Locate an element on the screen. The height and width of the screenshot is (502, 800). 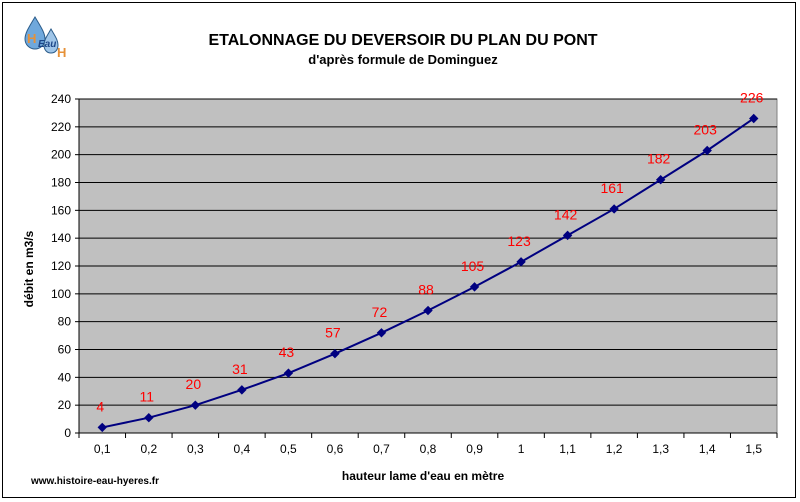
y-tick-label: 20 is located at coordinates (65, 405).